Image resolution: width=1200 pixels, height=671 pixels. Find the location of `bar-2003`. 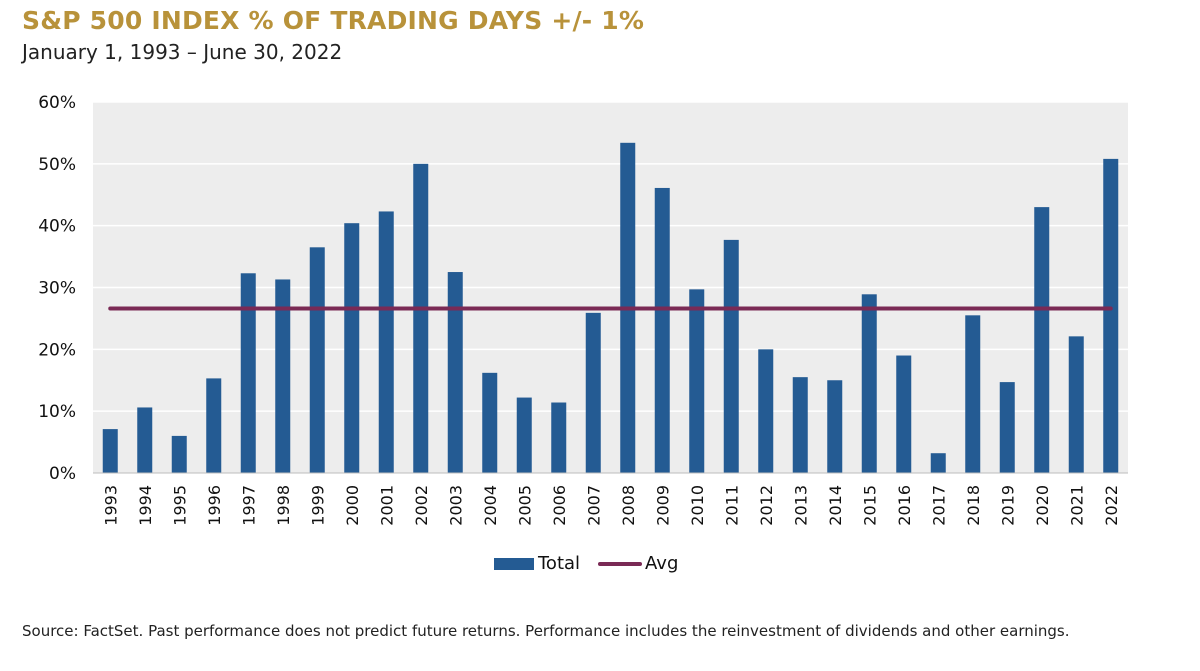

bar-2003 is located at coordinates (455, 372).